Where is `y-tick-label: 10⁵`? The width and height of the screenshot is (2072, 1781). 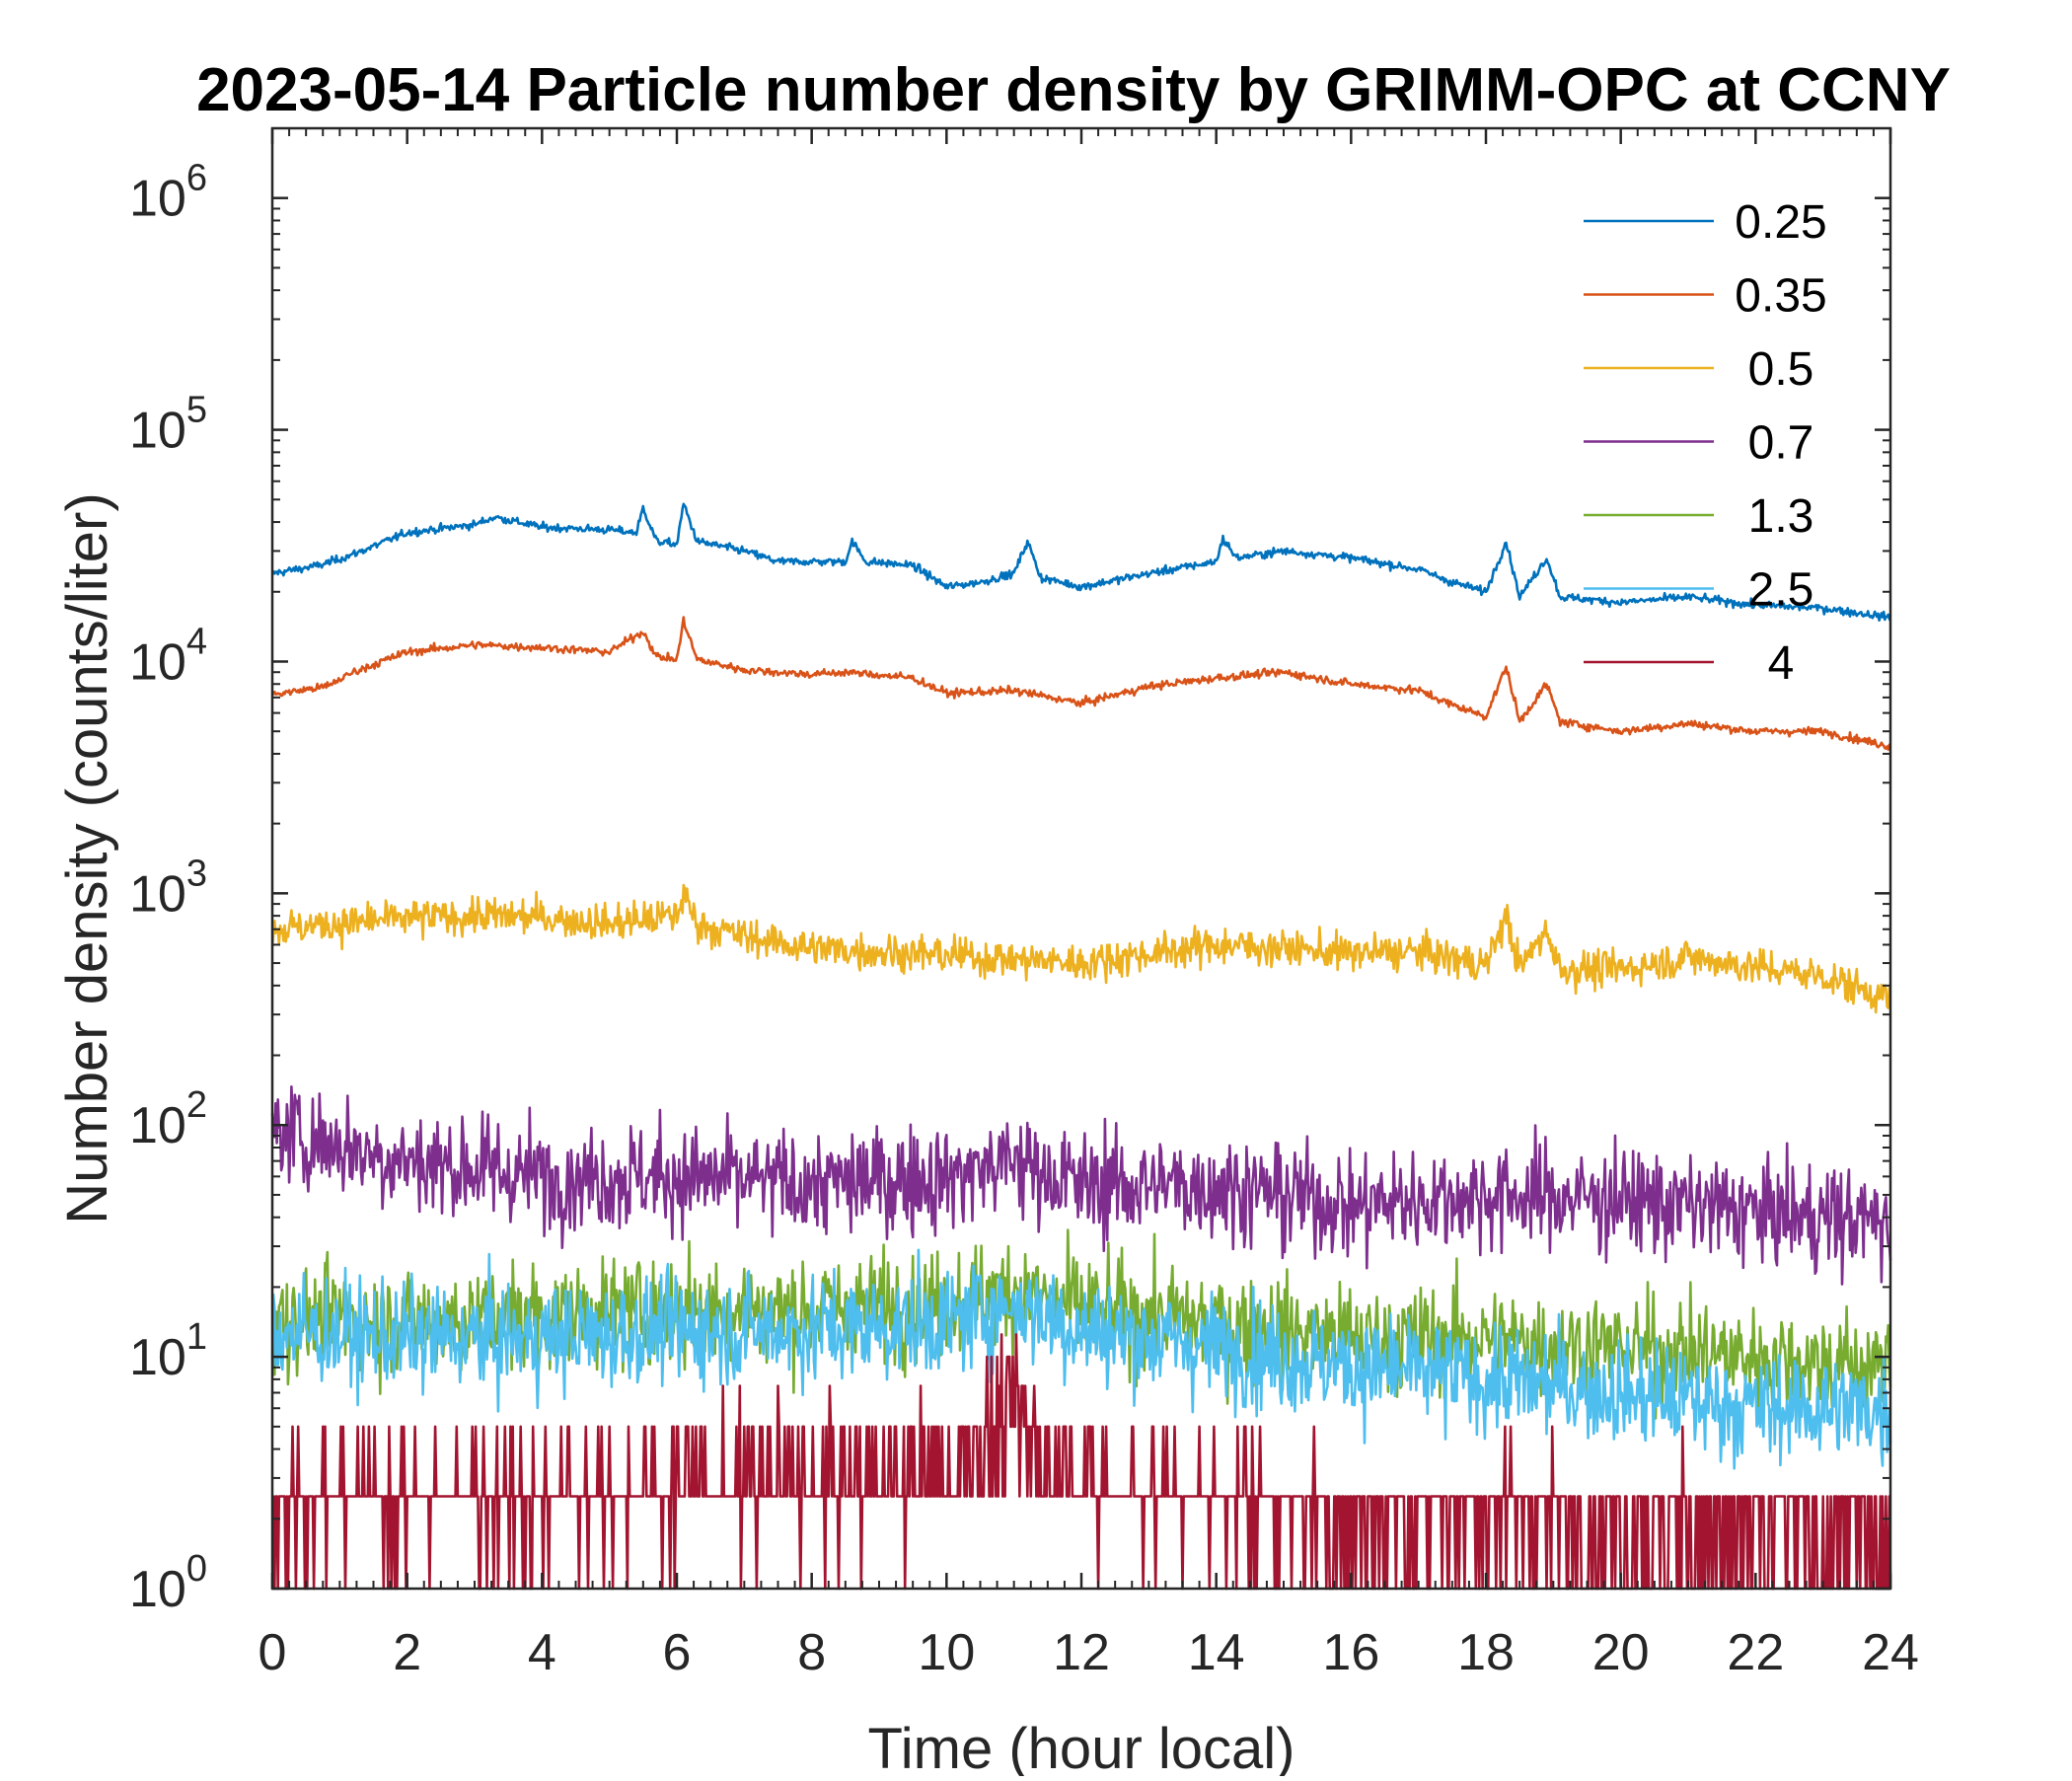 y-tick-label: 10⁵ is located at coordinates (168, 425).